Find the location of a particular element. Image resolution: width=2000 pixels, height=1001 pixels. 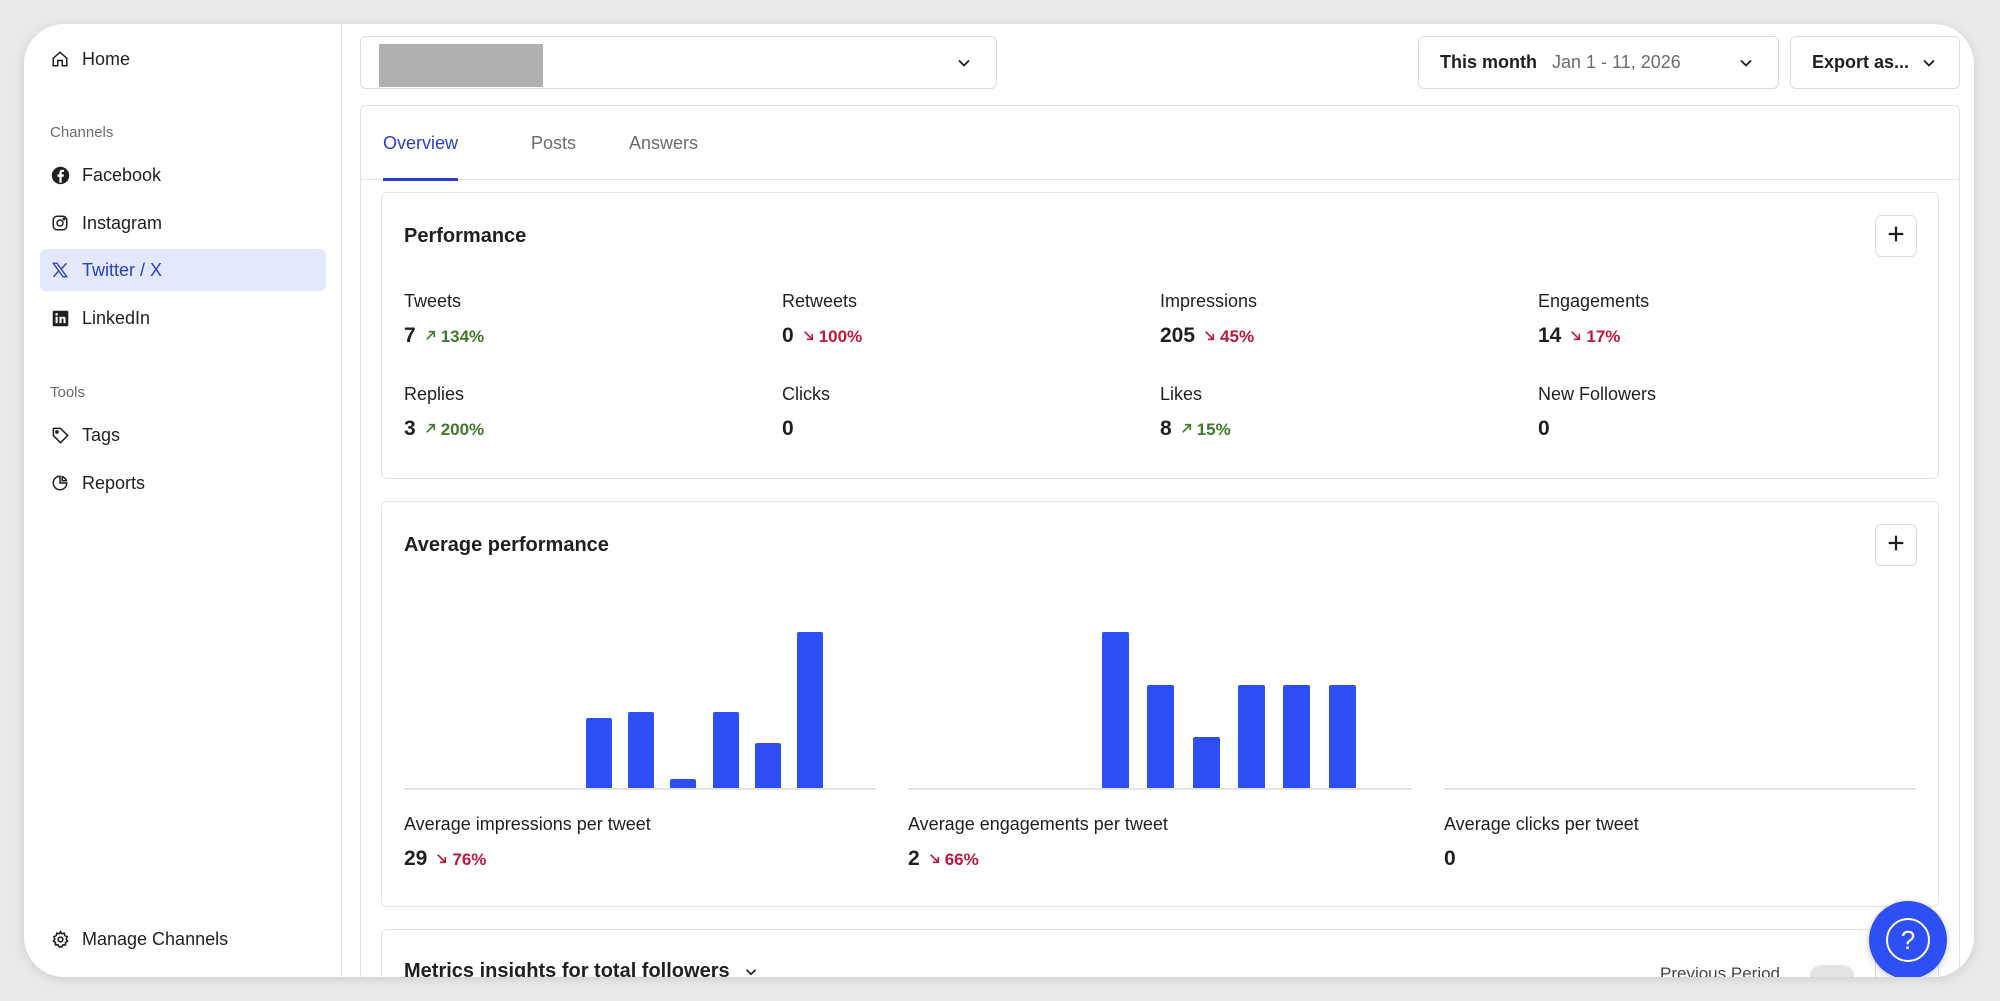

metric-label: Retweets is located at coordinates (820, 301).